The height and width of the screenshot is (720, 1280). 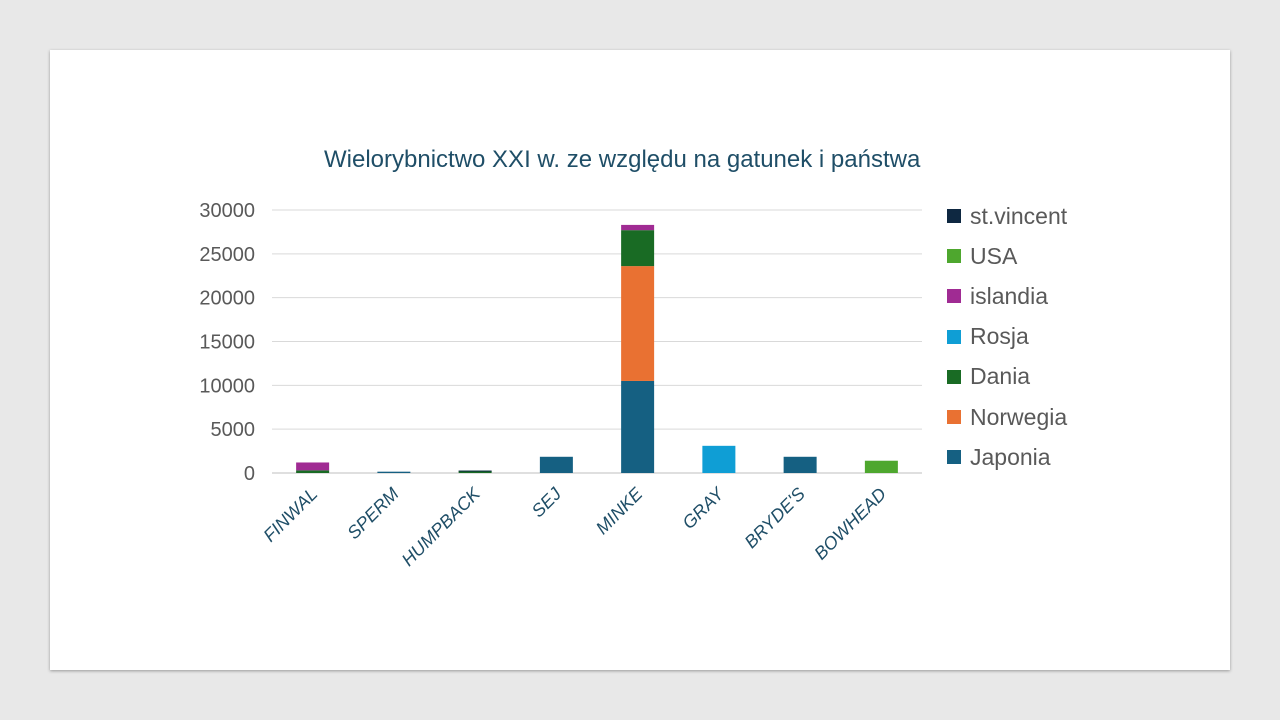 I want to click on legend-item: Norwegia, so click(x=1007, y=417).